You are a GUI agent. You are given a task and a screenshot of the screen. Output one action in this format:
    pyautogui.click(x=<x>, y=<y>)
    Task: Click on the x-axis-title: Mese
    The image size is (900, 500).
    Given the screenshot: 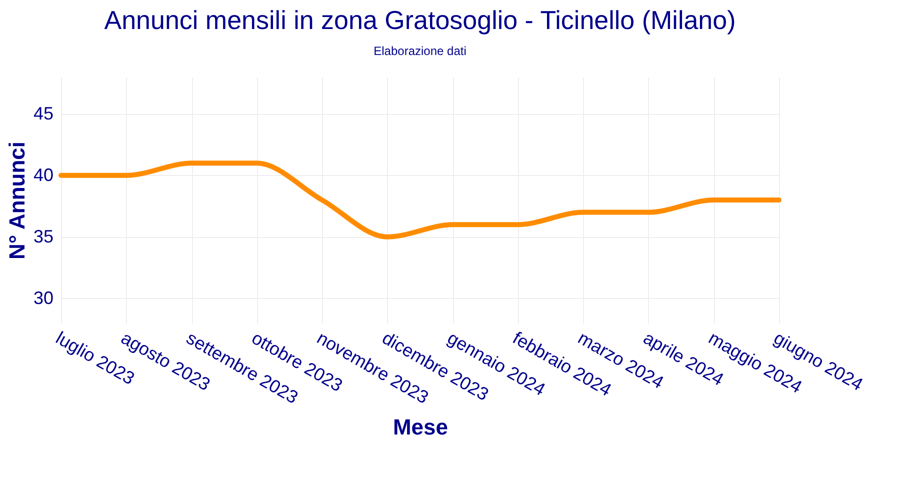 What is the action you would take?
    pyautogui.click(x=420, y=427)
    